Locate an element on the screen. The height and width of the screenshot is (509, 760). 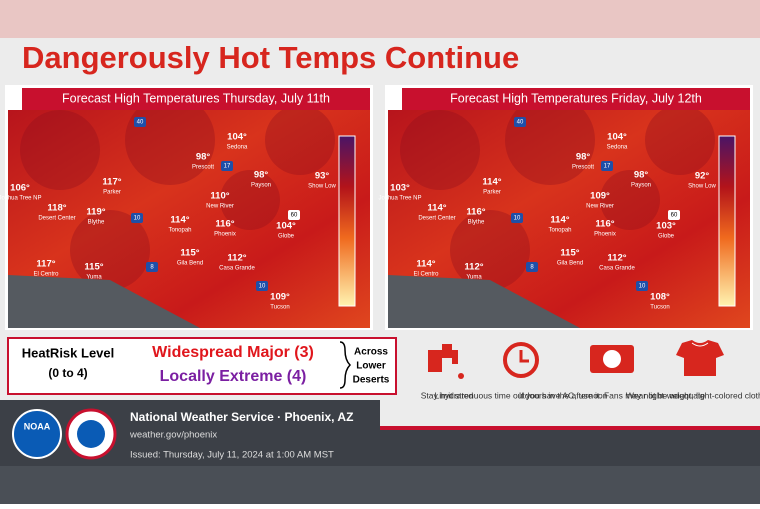
area-line: Lower is located at coordinates (371, 366).